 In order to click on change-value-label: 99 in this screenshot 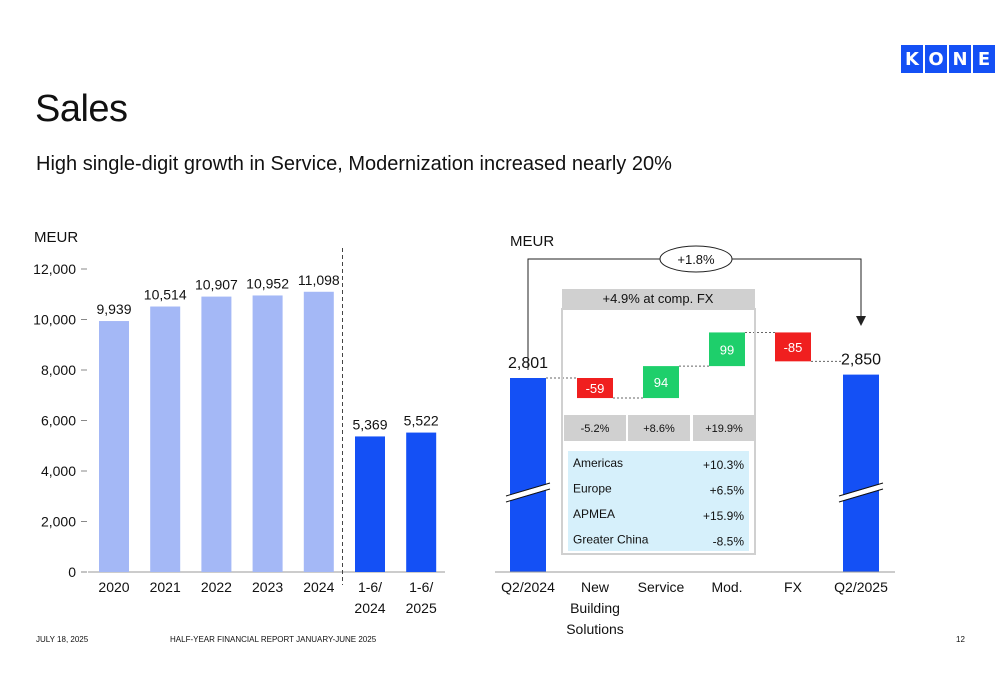, I will do `click(727, 349)`.